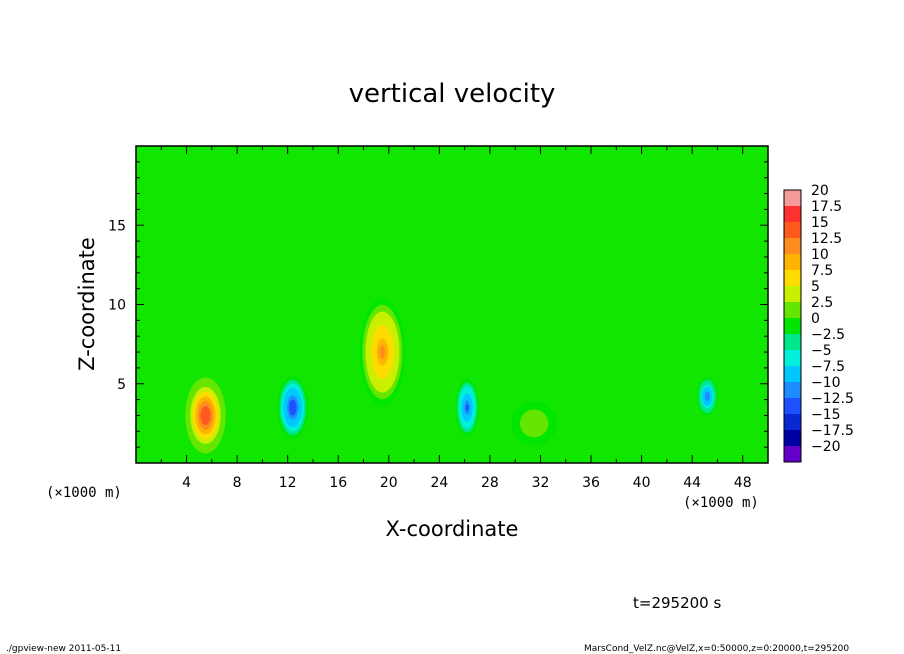 This screenshot has height=654, width=904. Describe the element at coordinates (288, 483) in the screenshot. I see `x-tick-label: 12` at that location.